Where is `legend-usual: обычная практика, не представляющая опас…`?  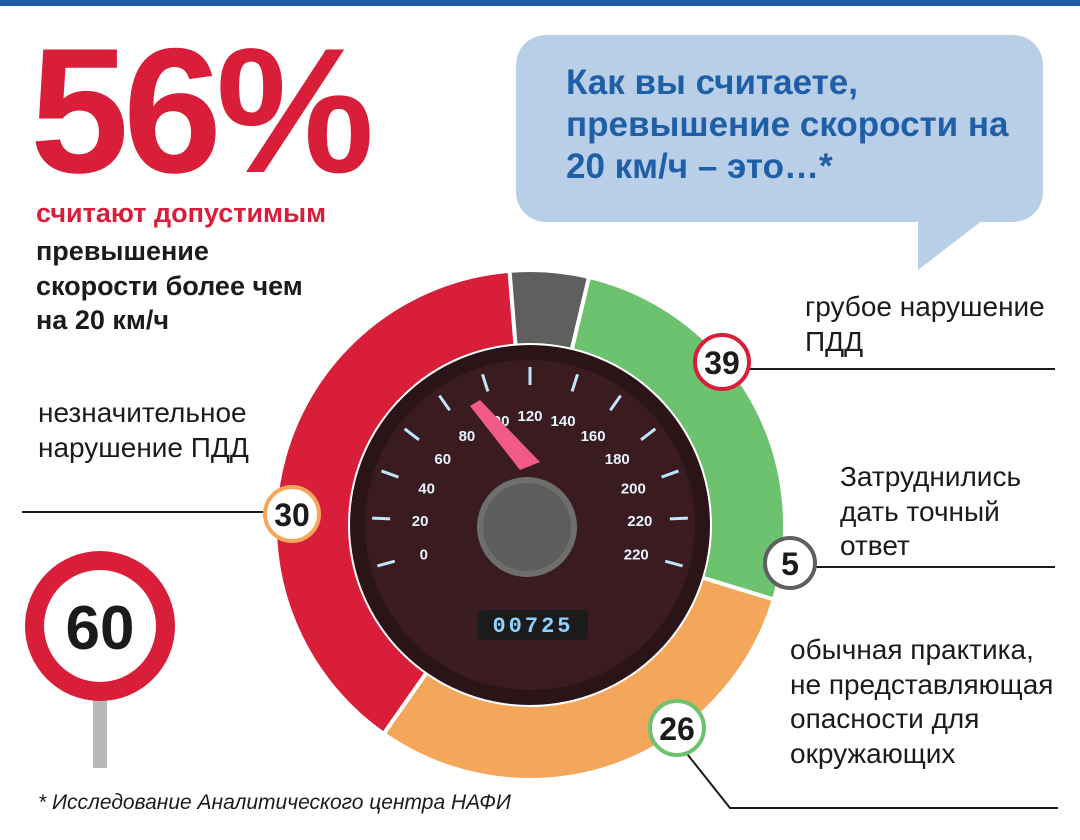 legend-usual: обычная практика, не представляющая опас… is located at coordinates (922, 702).